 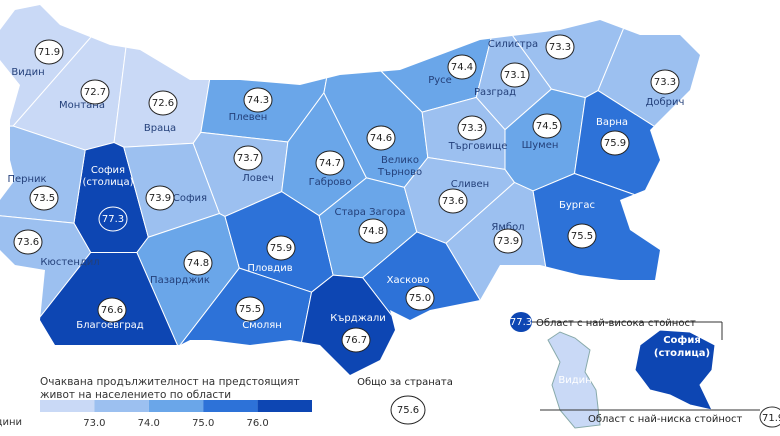 What do you see at coordinates (248, 117) in the screenshot?
I see `region-name: Плевен` at bounding box center [248, 117].